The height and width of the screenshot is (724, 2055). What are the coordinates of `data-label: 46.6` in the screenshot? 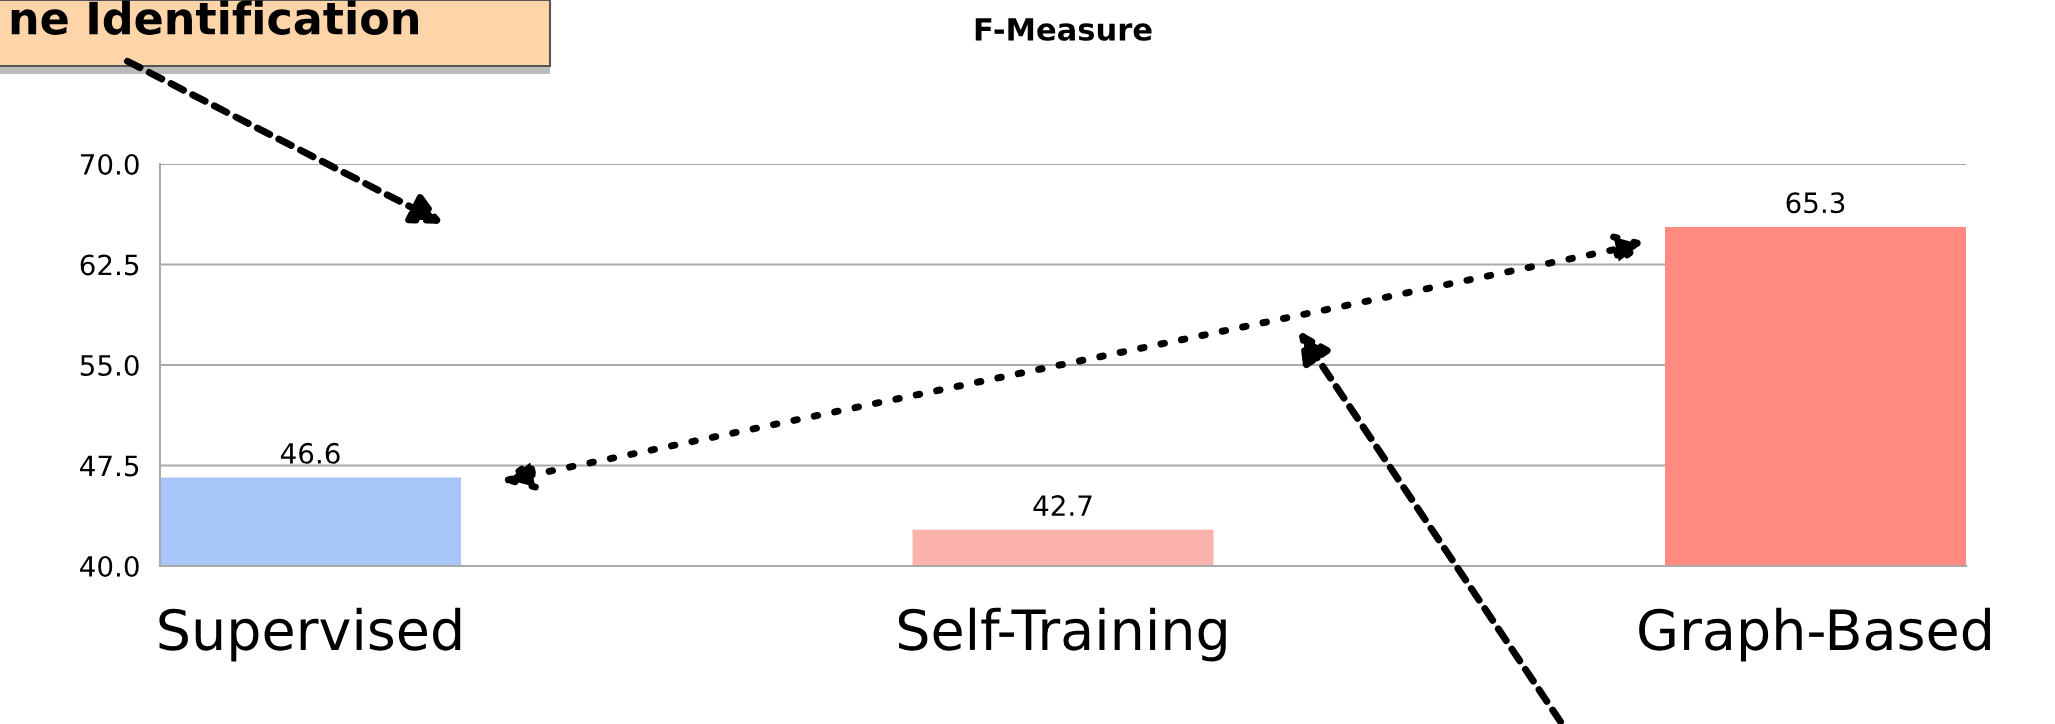 It's located at (310, 453).